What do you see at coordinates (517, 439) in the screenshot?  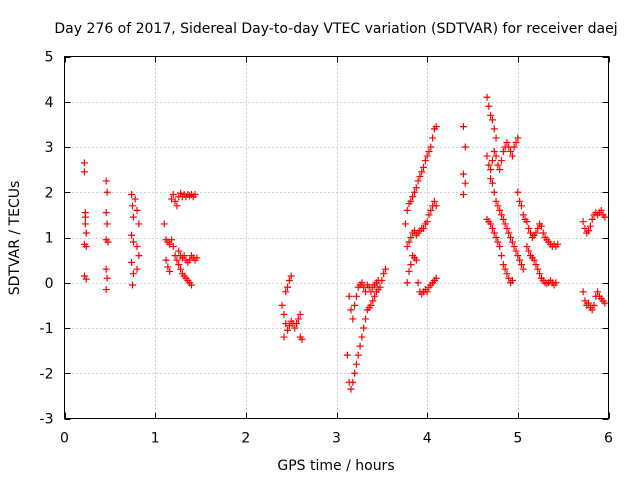 I see `x-tick-label: 5` at bounding box center [517, 439].